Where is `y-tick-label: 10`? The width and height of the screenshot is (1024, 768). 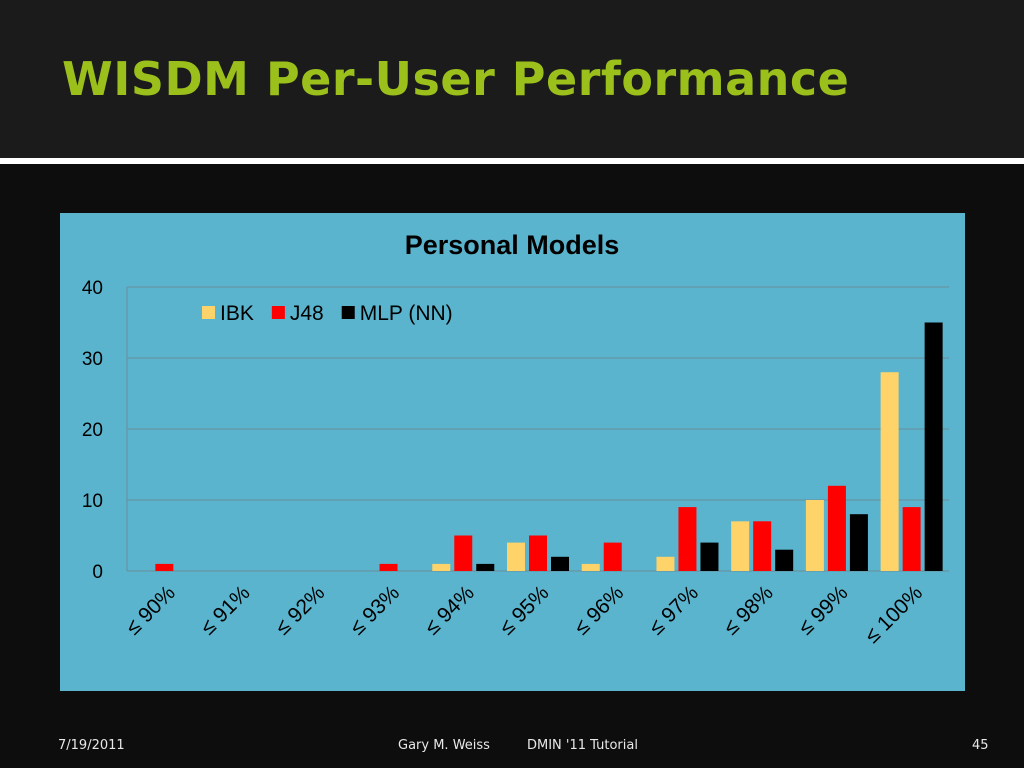
y-tick-label: 10 is located at coordinates (92, 501).